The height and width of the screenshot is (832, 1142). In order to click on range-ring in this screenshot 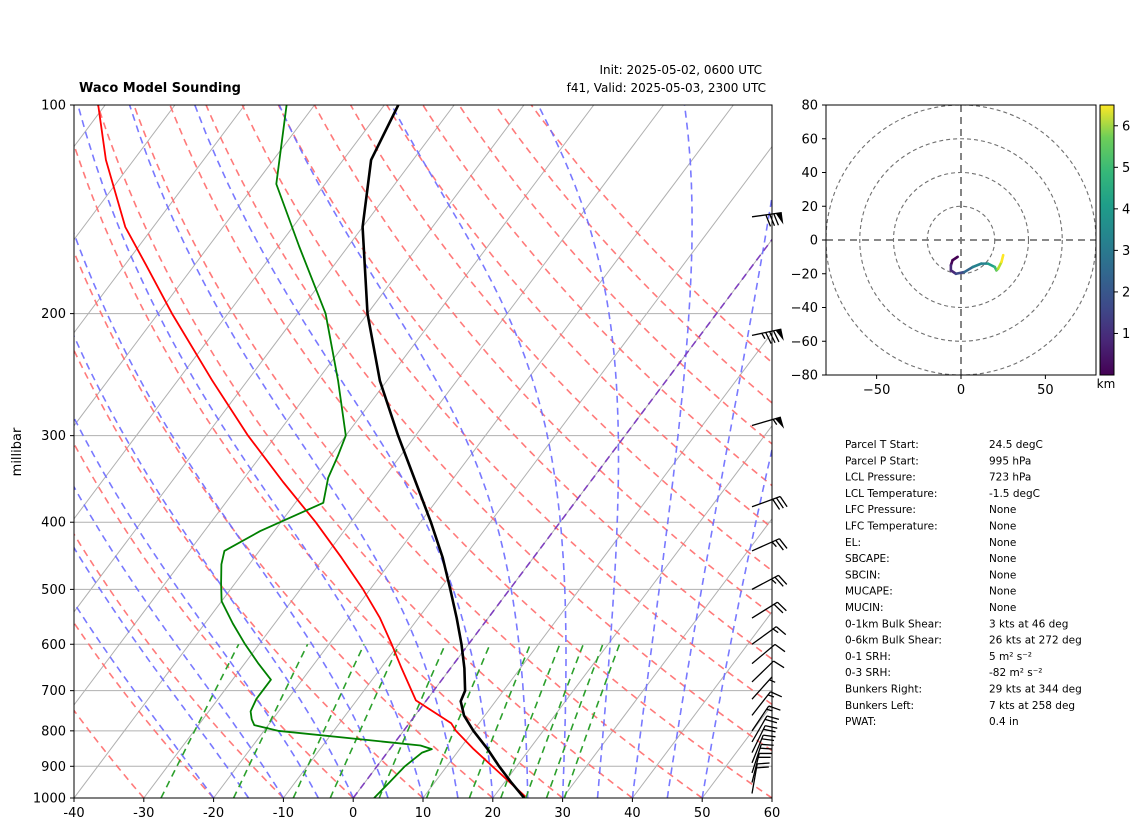, I will do `click(961, 240)`.